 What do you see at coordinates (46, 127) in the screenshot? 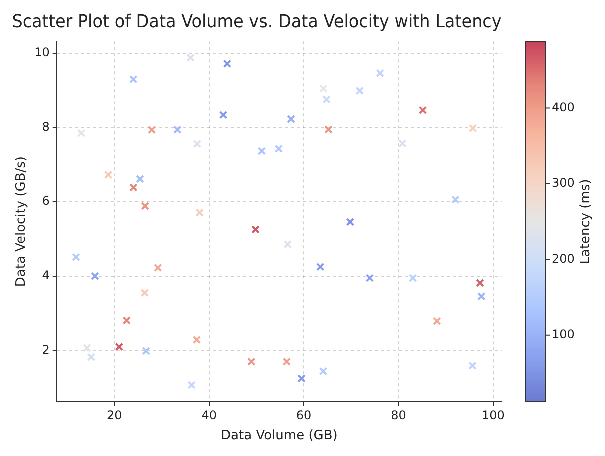
I see `y-tick-label: 8` at bounding box center [46, 127].